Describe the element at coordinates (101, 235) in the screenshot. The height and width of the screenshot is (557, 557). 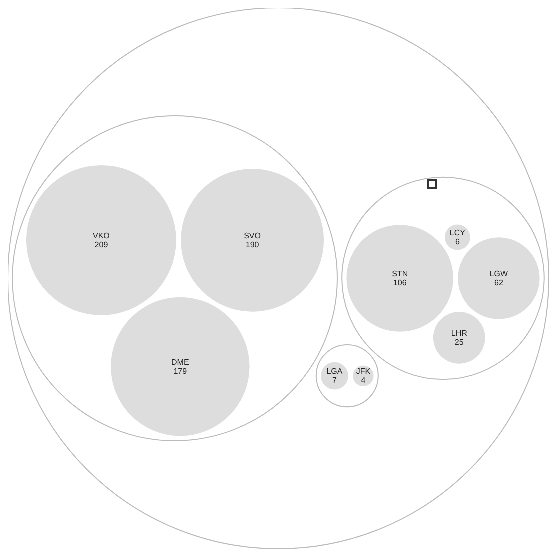
I see `category-label: VKO` at that location.